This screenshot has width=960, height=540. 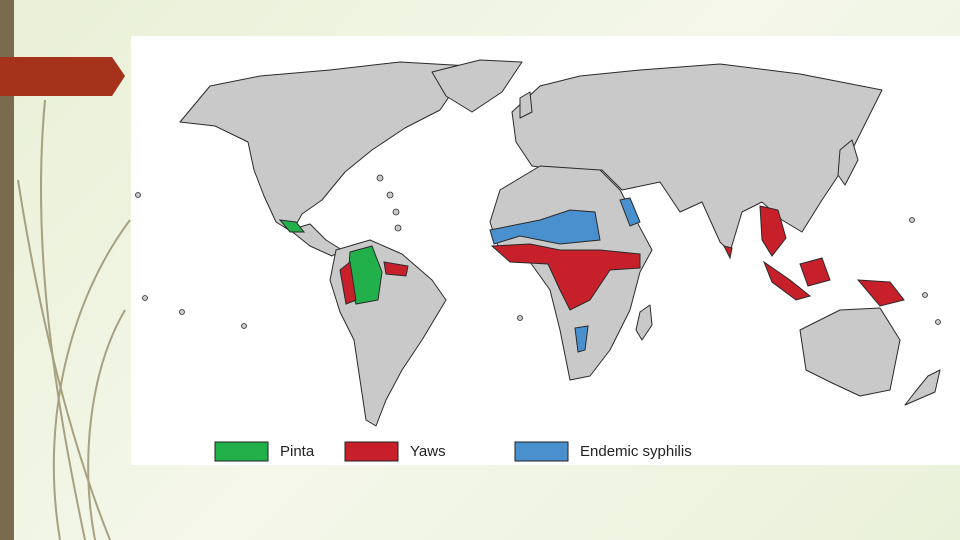 I want to click on north-america, so click(x=325, y=147).